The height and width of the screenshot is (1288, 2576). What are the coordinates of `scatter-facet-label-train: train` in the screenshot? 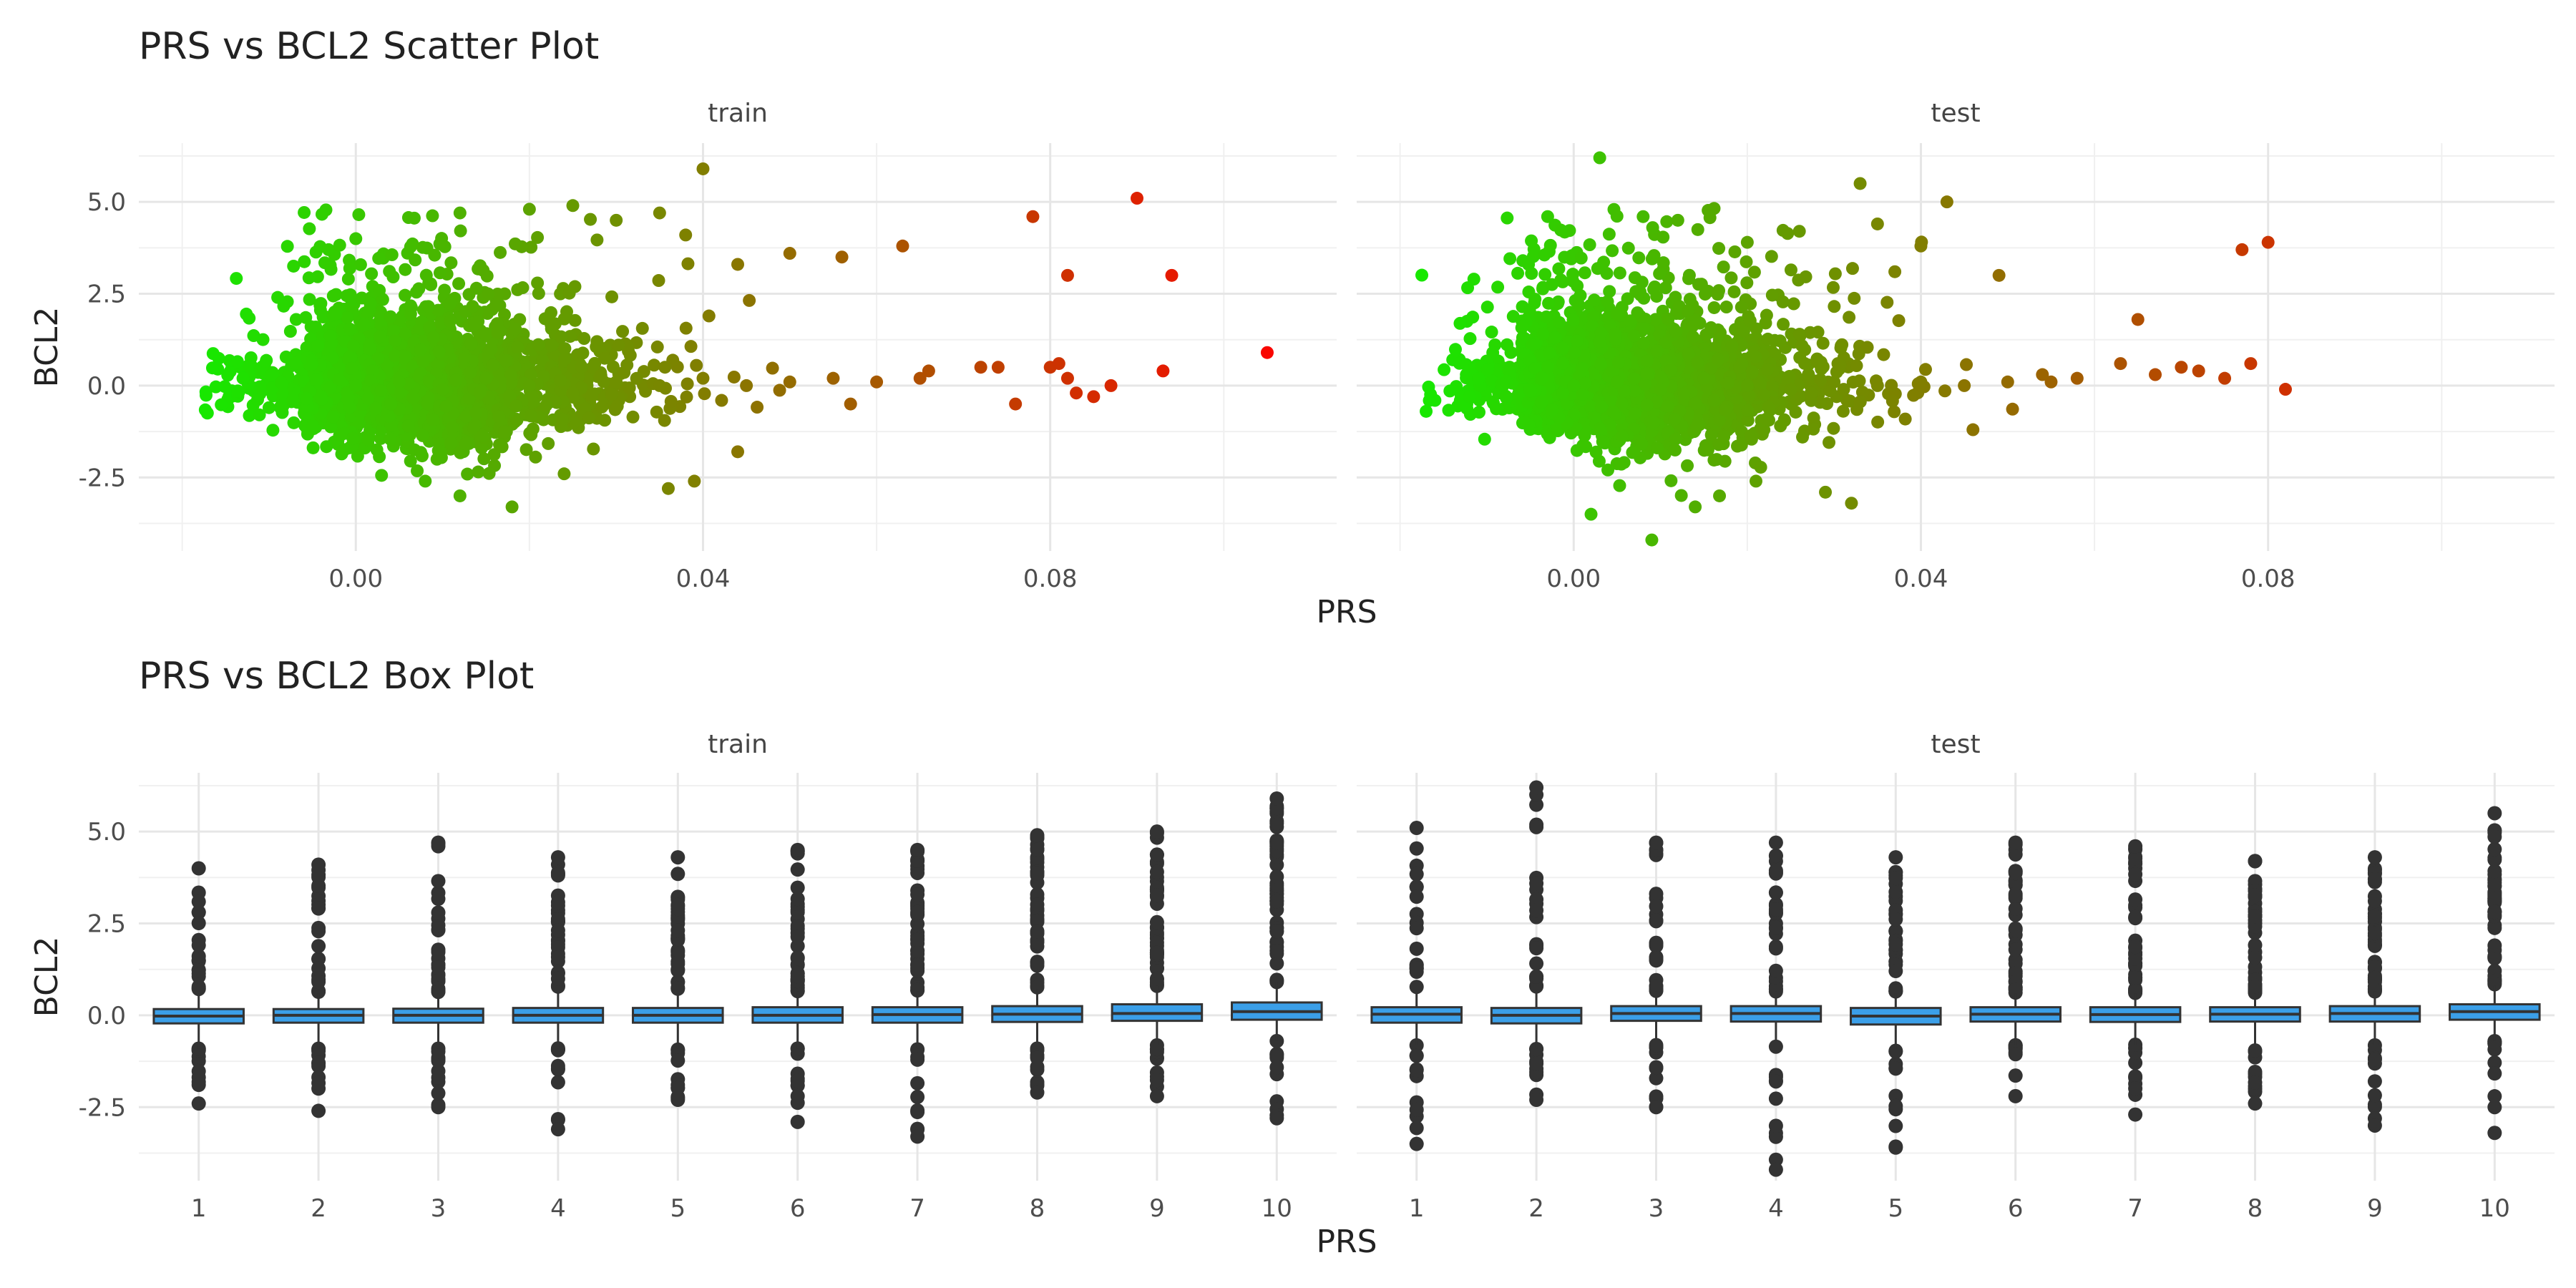 It's located at (738, 113).